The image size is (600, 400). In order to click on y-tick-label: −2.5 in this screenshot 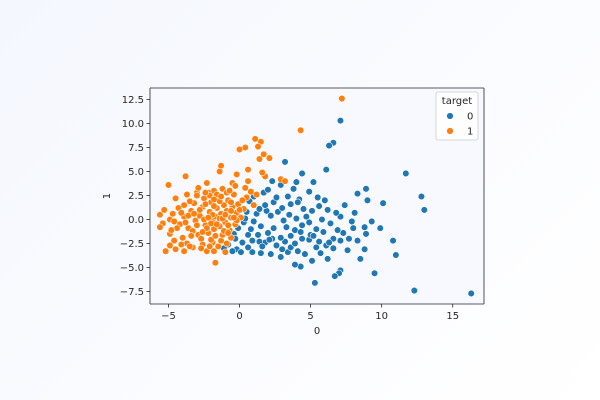, I will do `click(132, 244)`.